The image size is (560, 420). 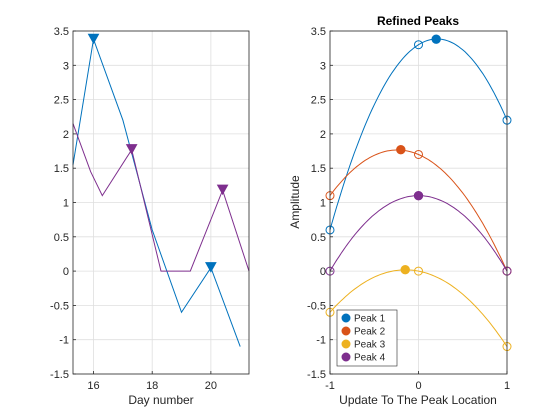 I want to click on left-y-tick-label: 0.5, so click(x=61, y=238).